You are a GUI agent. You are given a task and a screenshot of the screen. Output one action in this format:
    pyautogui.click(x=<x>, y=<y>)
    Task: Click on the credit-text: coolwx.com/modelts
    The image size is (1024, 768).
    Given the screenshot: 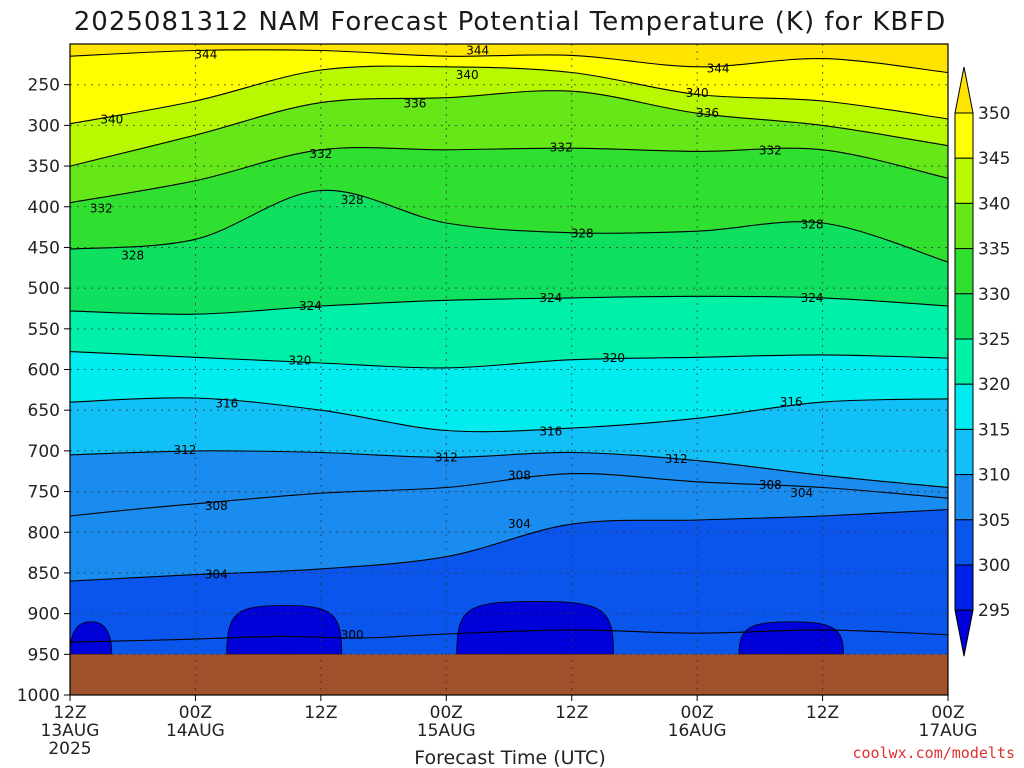 What is the action you would take?
    pyautogui.click(x=933, y=753)
    